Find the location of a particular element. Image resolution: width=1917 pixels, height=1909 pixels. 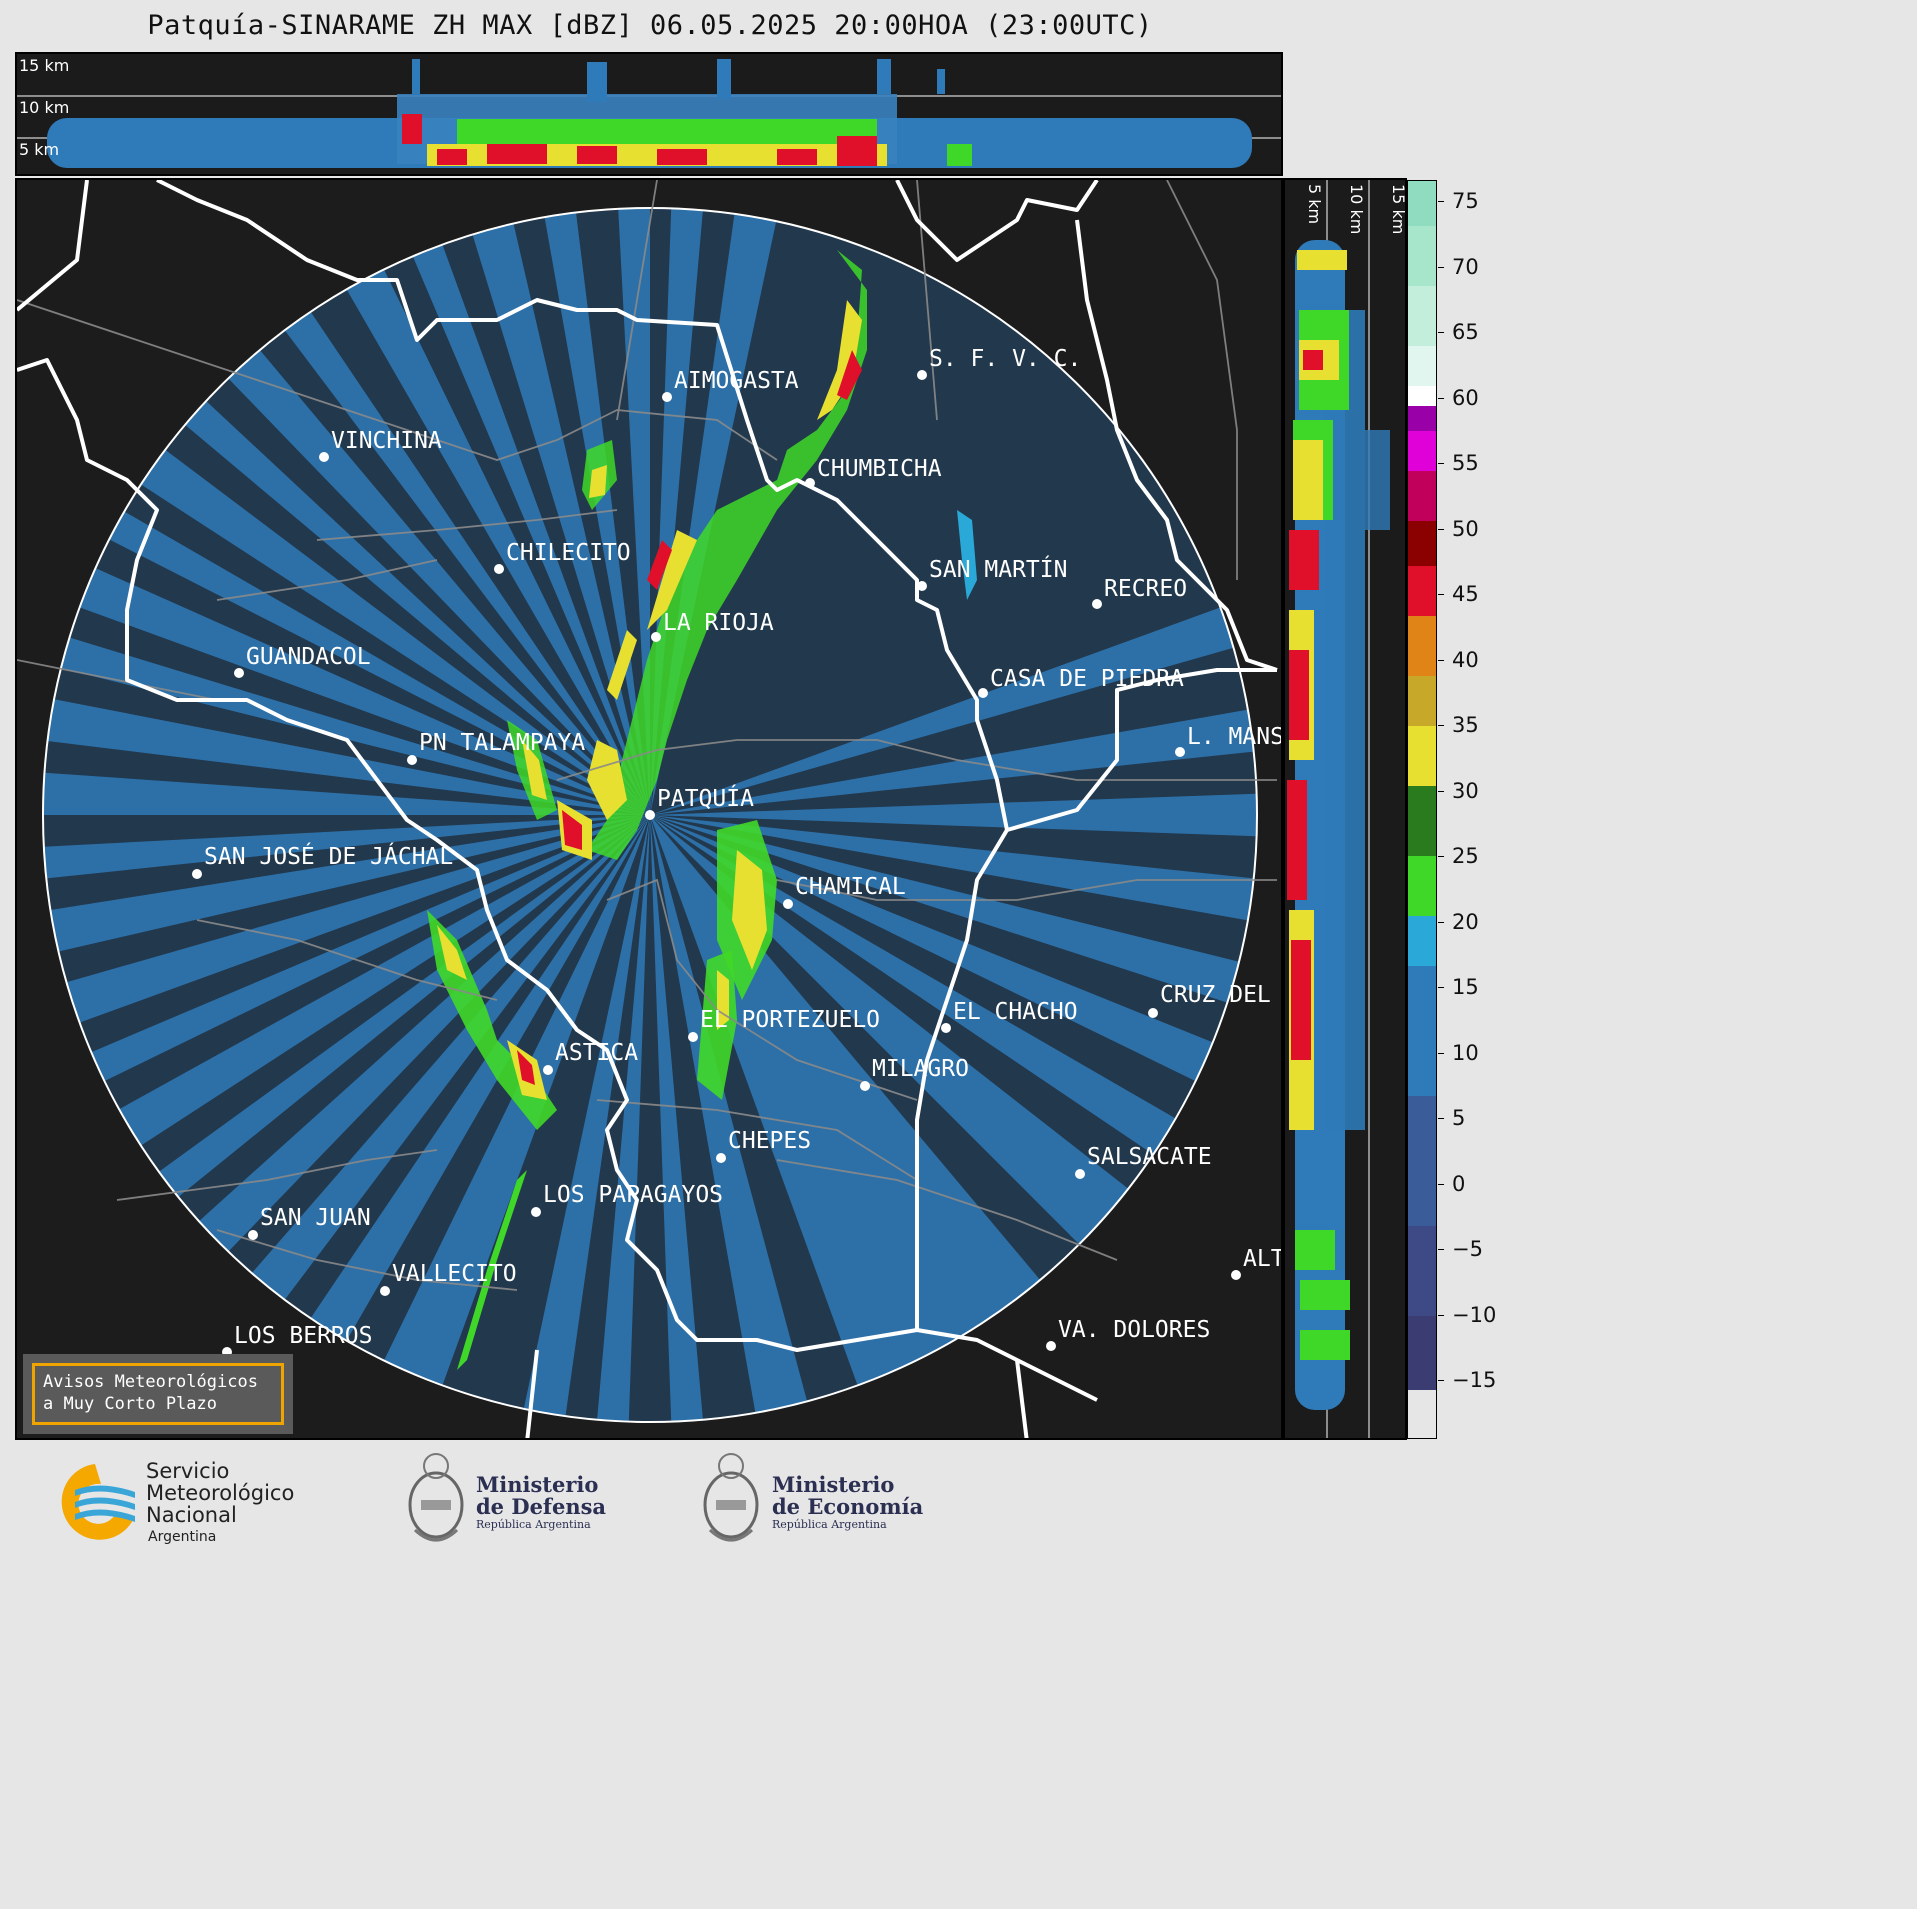

city-label: VA. DOLORES is located at coordinates (1134, 1330).